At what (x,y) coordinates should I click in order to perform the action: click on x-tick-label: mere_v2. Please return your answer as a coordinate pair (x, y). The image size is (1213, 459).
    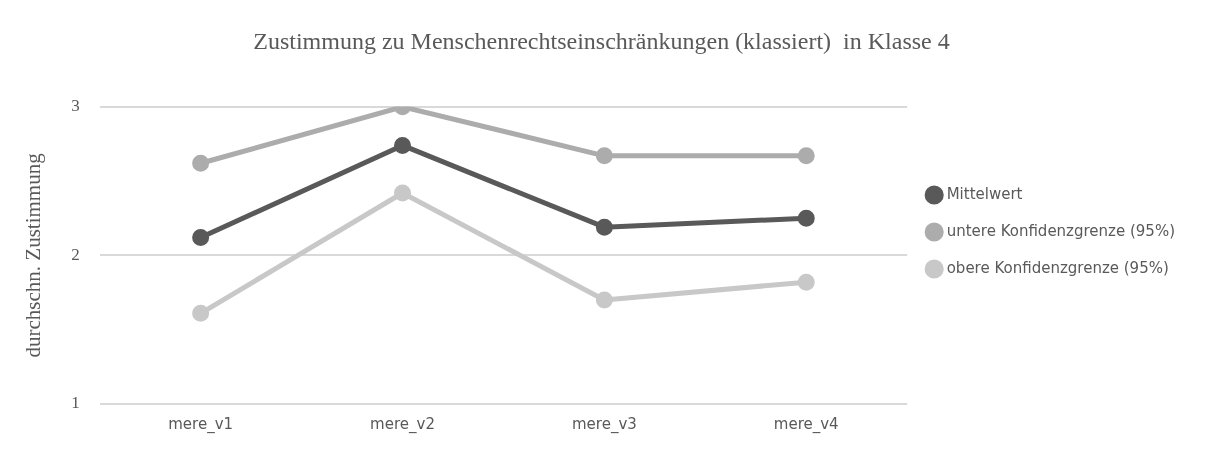
    Looking at the image, I should click on (402, 424).